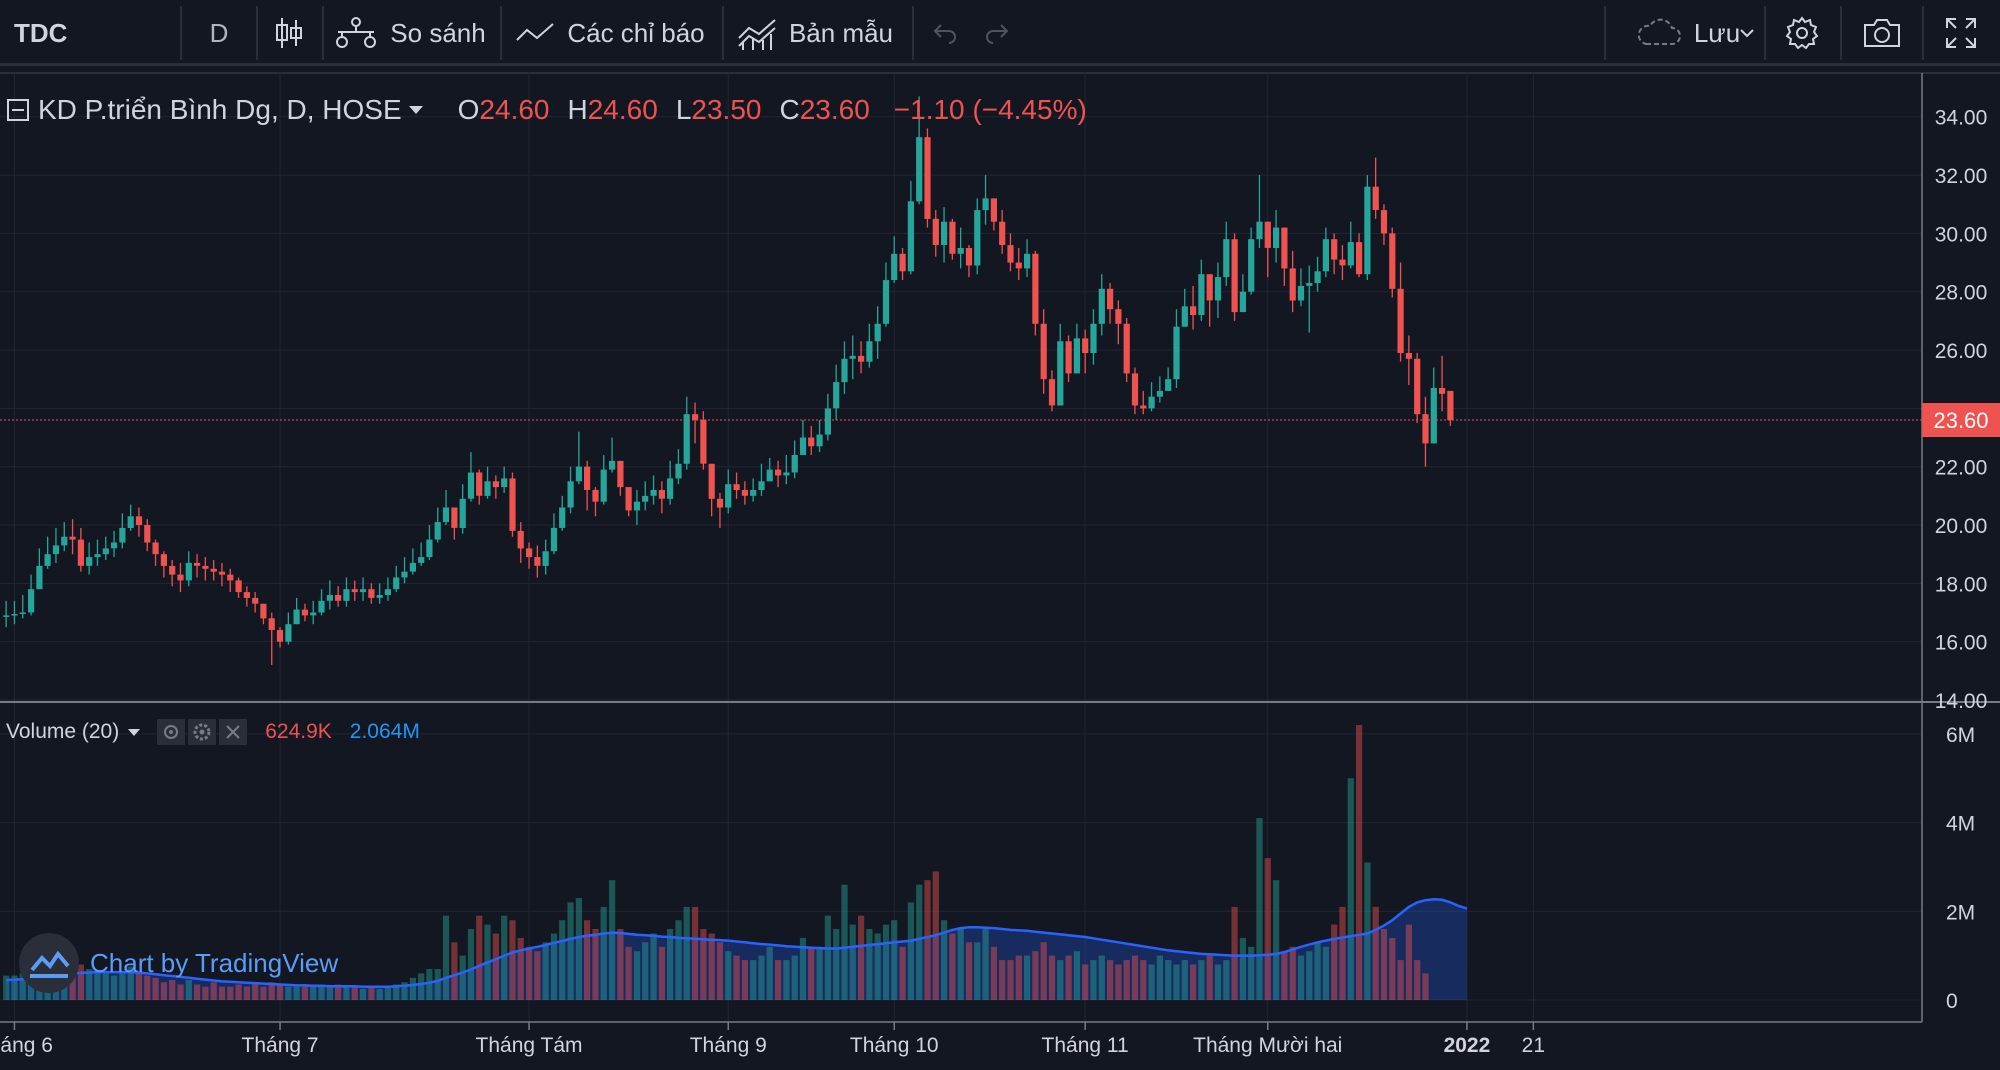  Describe the element at coordinates (1747, 33) in the screenshot. I see `save-menu-button` at that location.